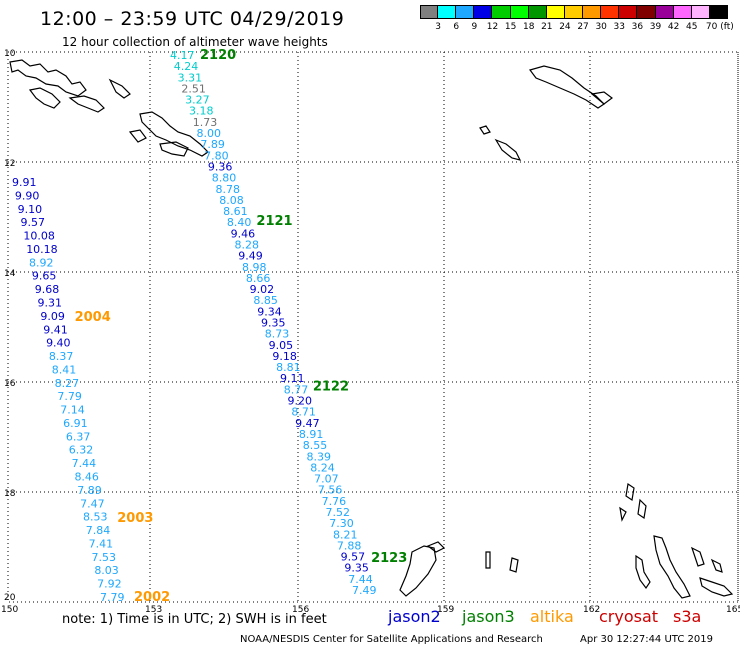  I want to click on time-label: 2004, so click(93, 317).